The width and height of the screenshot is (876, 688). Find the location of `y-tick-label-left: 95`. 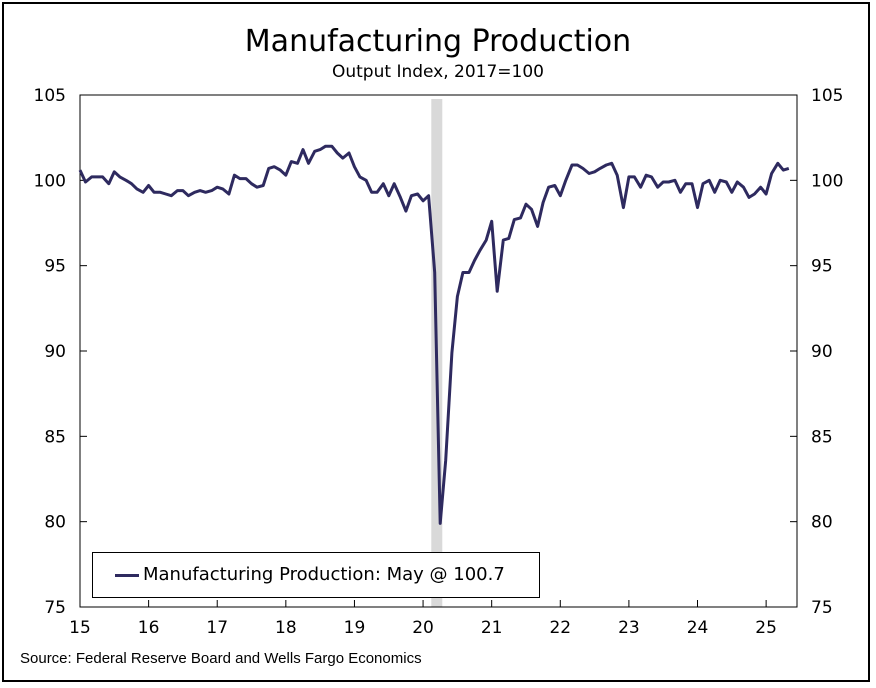

y-tick-label-left: 95 is located at coordinates (55, 267).